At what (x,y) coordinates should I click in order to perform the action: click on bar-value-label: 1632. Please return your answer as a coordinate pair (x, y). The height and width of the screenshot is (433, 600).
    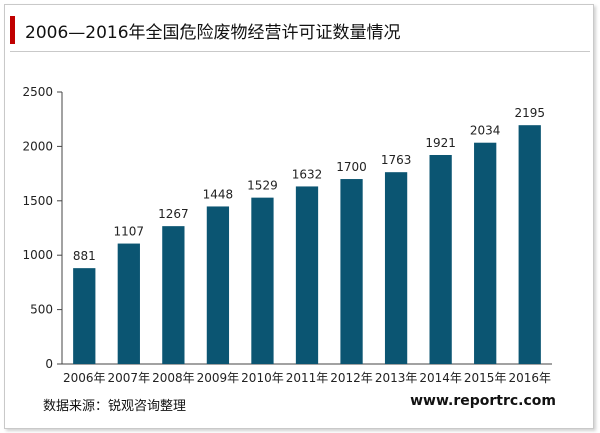
    Looking at the image, I should click on (307, 174).